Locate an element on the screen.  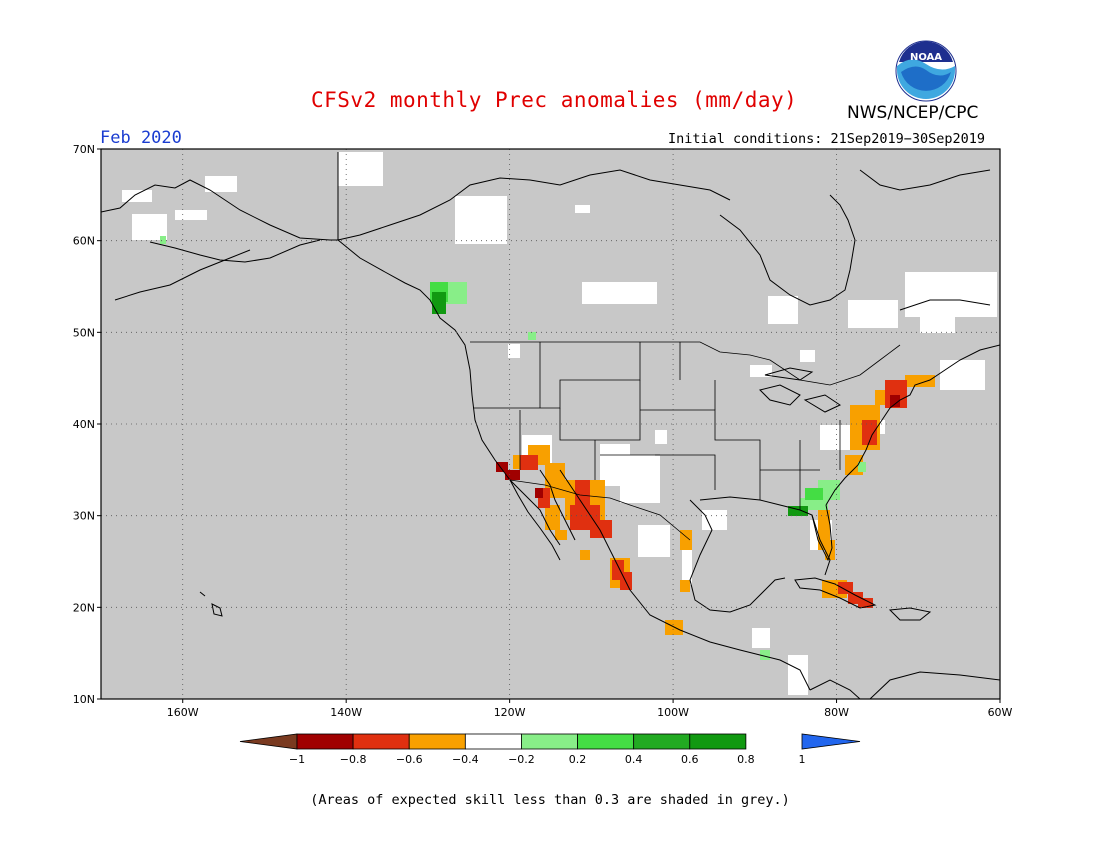
lat-ticks: 70N 60N 50N 40N 30N 20N 10N is located at coordinates (87, 424).